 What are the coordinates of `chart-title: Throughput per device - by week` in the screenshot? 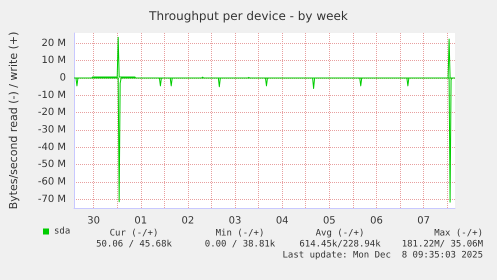 It's located at (248, 16).